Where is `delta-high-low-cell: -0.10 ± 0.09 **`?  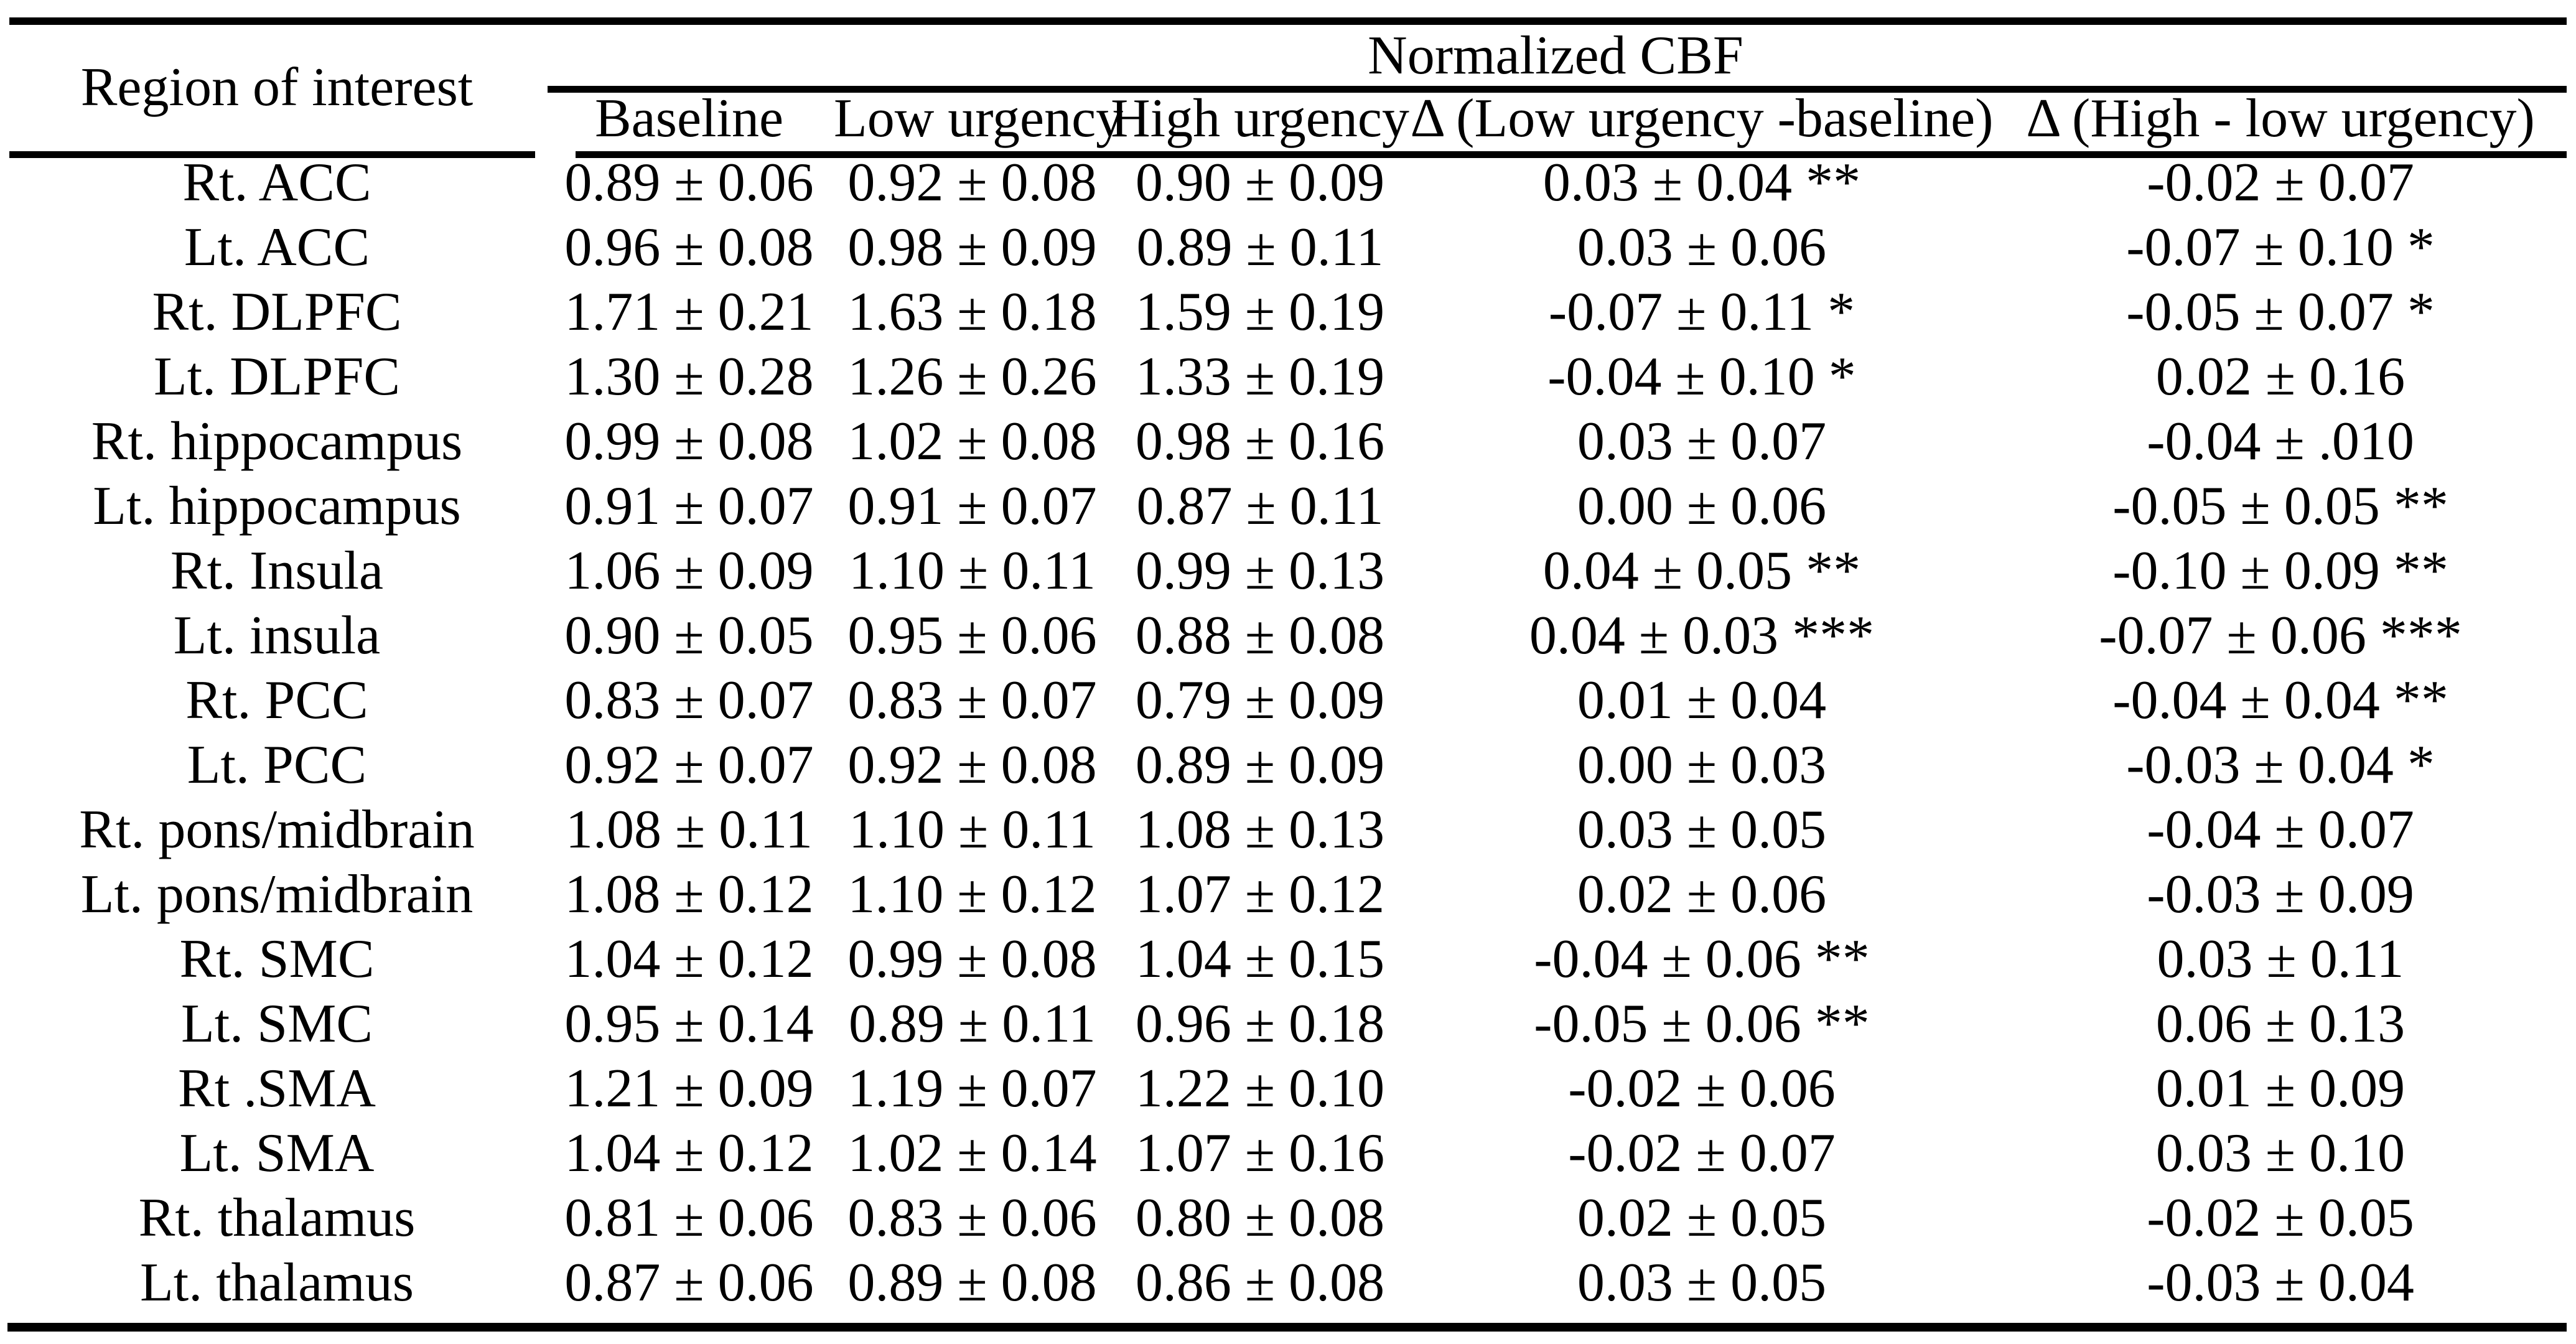 delta-high-low-cell: -0.10 ± 0.09 ** is located at coordinates (2280, 571).